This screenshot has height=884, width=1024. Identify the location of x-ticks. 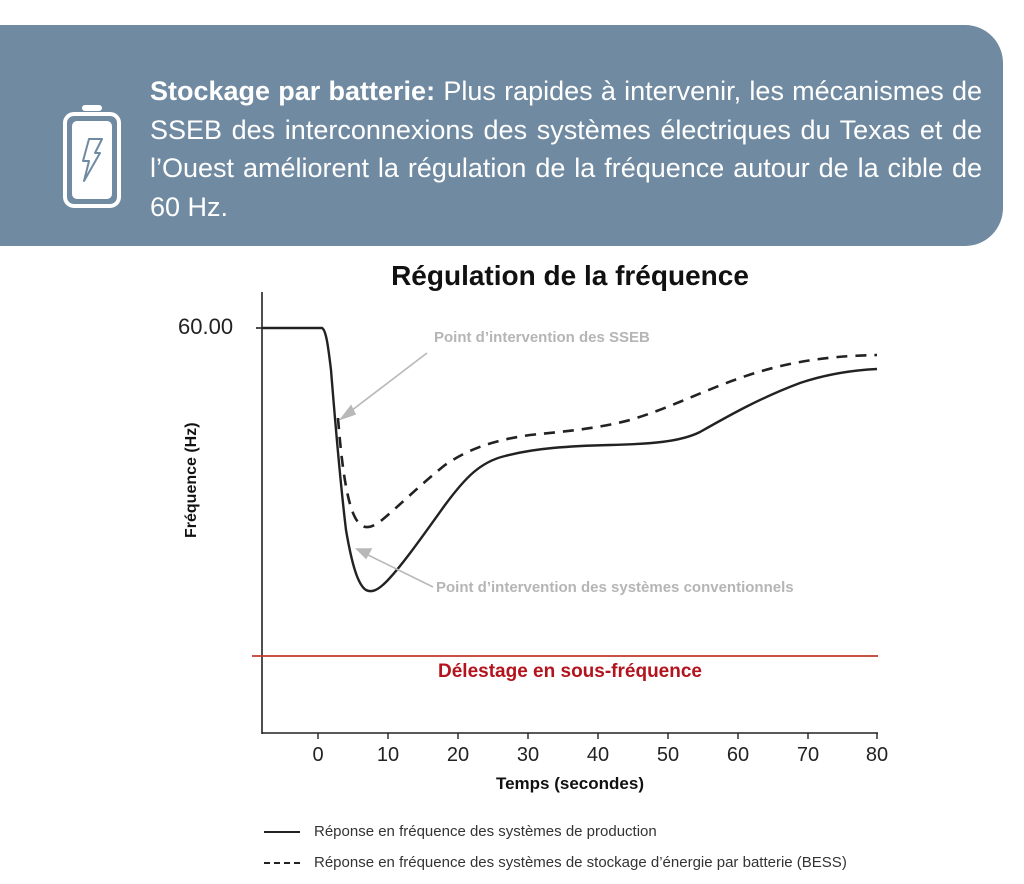
(597, 736).